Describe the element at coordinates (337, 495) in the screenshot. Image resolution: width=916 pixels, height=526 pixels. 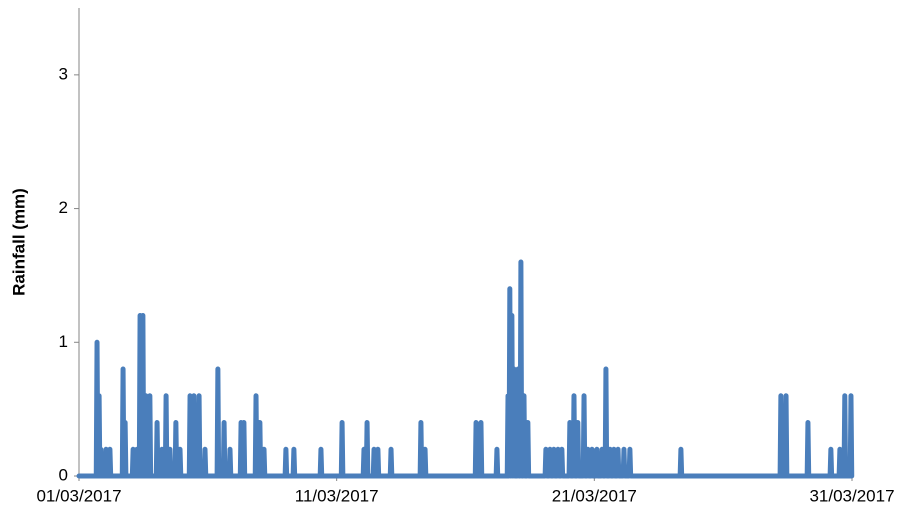
I see `x-tick-label: 11/03/2017` at that location.